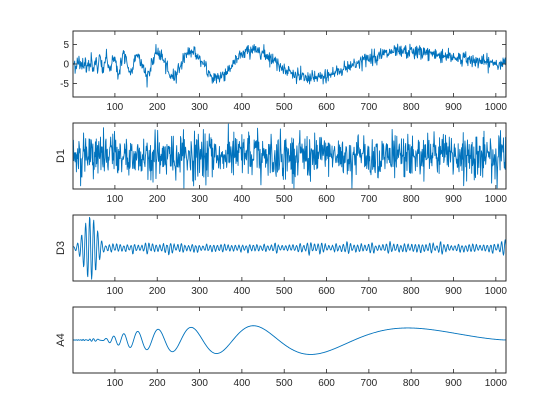  I want to click on y-axis-label: D3, so click(61, 248).